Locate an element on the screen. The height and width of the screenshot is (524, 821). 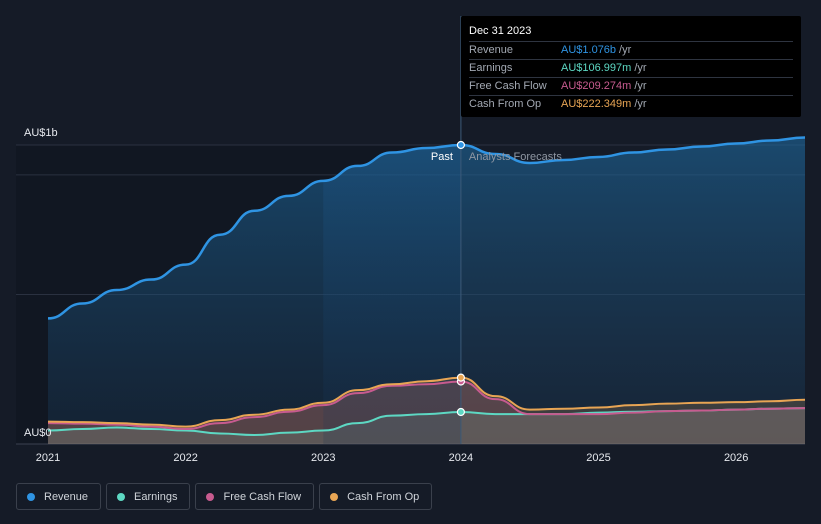
legend-item-cash-from-op: Cash From Op is located at coordinates (376, 496).